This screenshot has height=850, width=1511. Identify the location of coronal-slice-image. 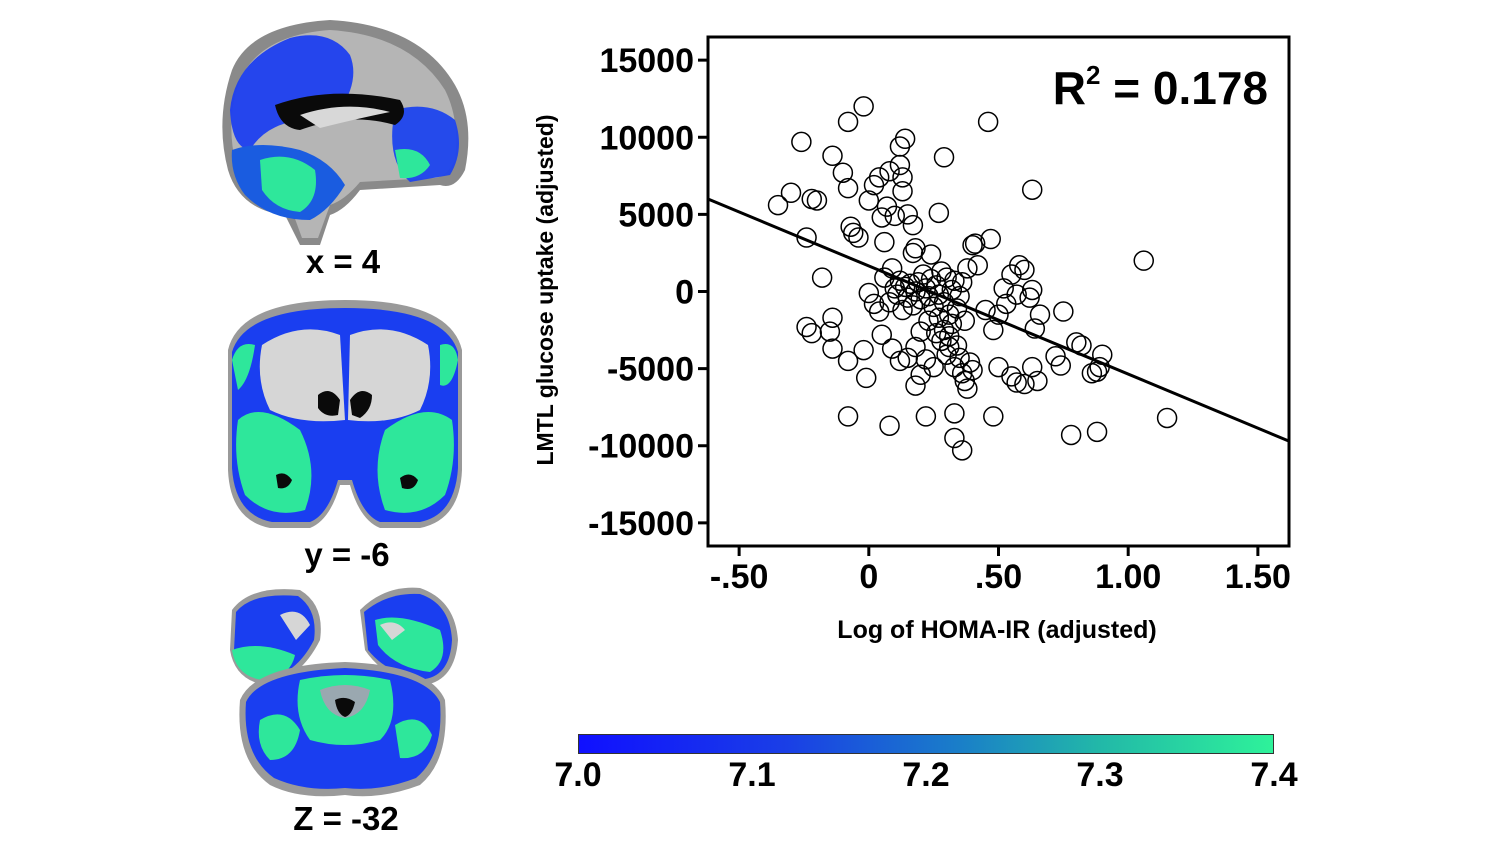
(345, 414).